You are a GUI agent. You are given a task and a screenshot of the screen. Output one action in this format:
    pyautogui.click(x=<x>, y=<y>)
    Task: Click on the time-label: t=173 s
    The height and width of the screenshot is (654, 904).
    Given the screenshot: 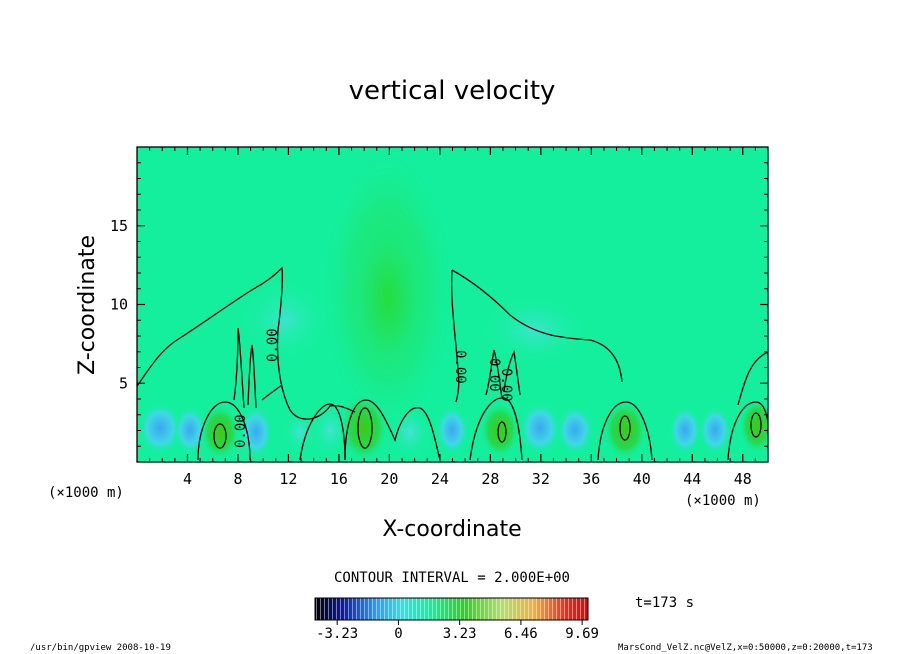 What is the action you would take?
    pyautogui.click(x=664, y=603)
    